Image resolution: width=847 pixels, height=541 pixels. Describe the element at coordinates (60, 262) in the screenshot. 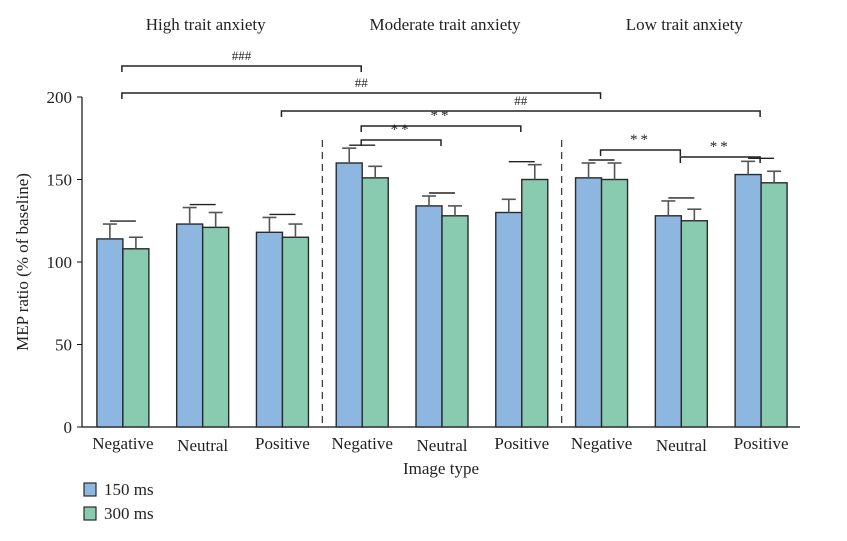

I see `y-tick-label: 100` at that location.